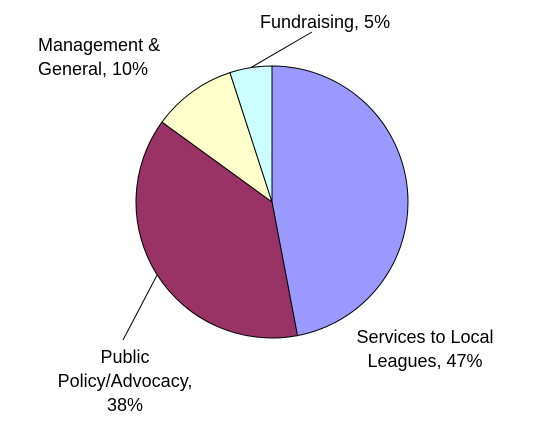 The width and height of the screenshot is (556, 424). I want to click on label-services-to-local-leagues: Services to Local Leagues, 47%, so click(425, 349).